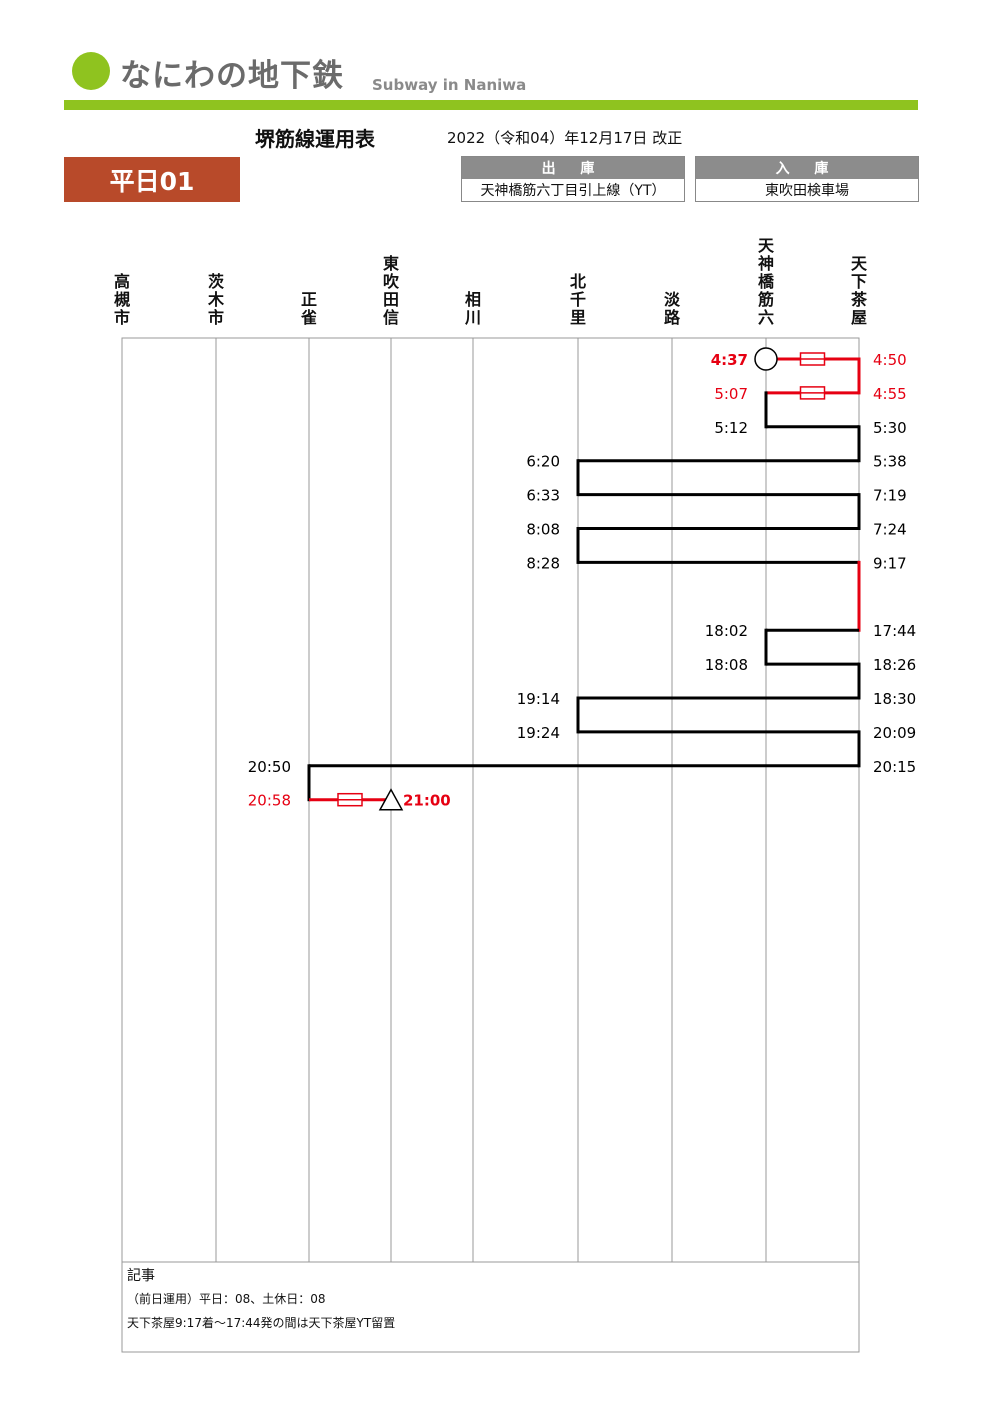  What do you see at coordinates (472, 308) in the screenshot?
I see `station-label: 相川` at bounding box center [472, 308].